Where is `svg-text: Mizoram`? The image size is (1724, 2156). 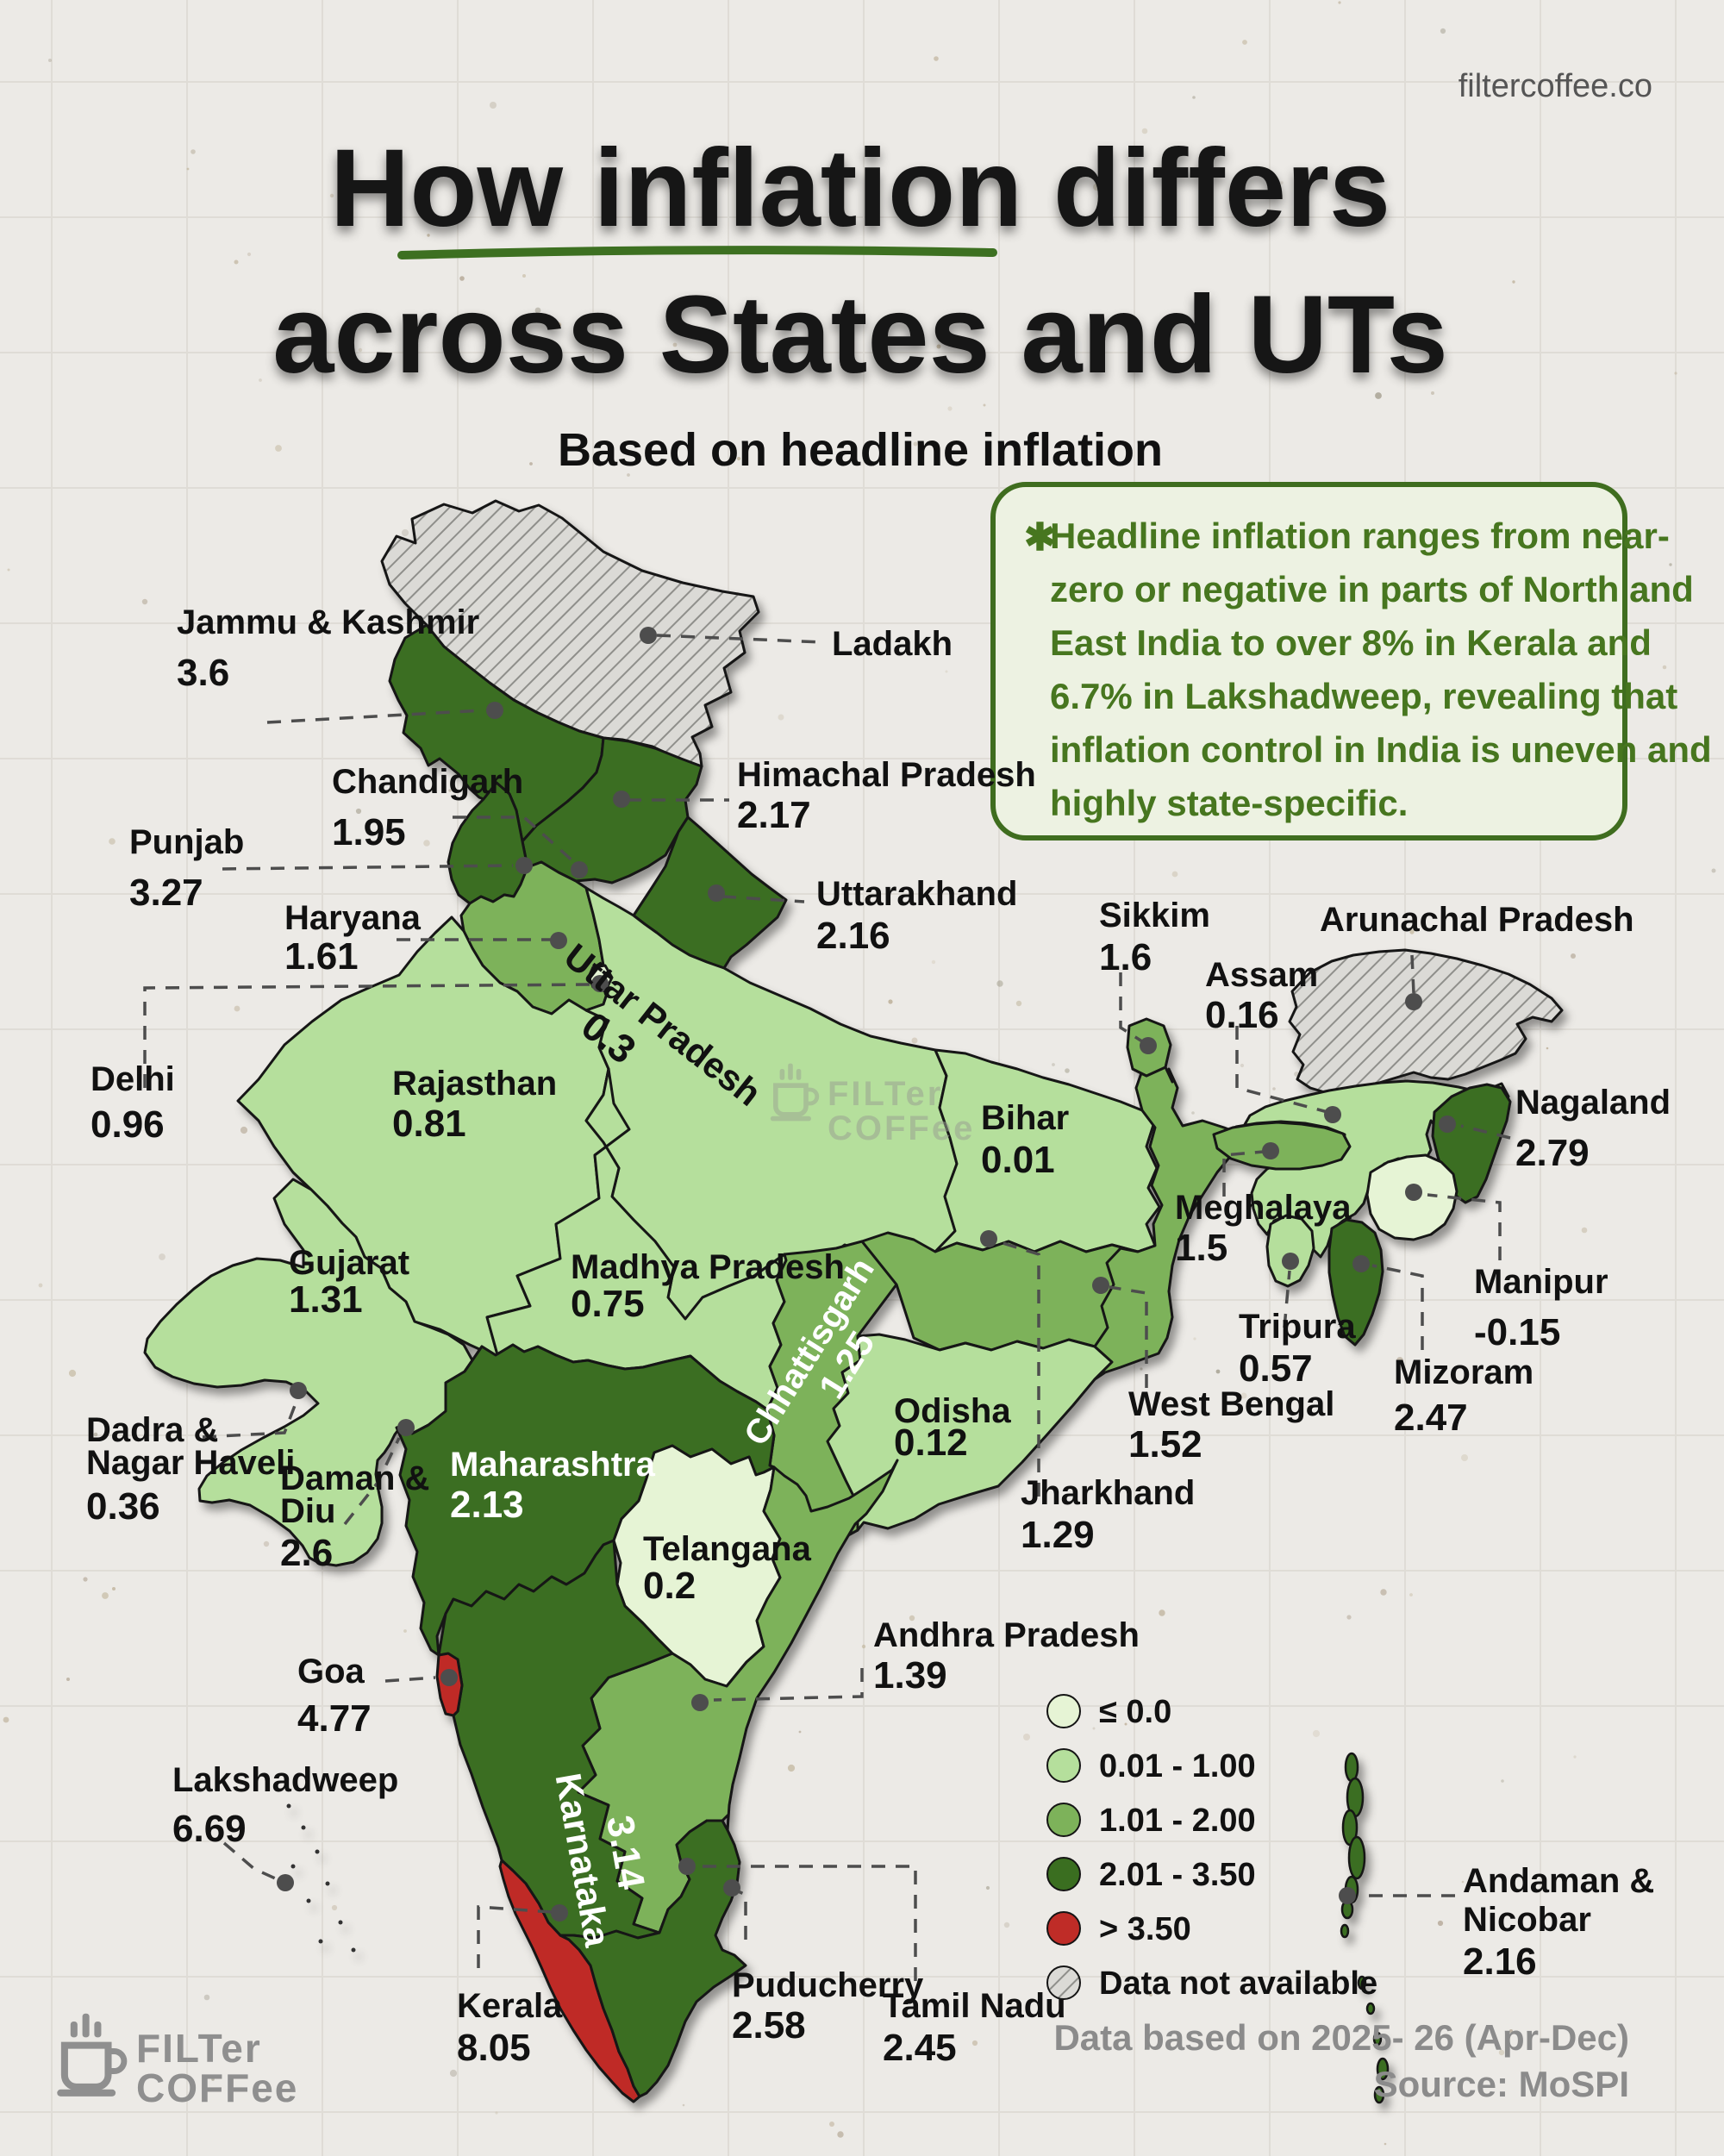
svg-text: Mizoram is located at coordinates (1463, 1372).